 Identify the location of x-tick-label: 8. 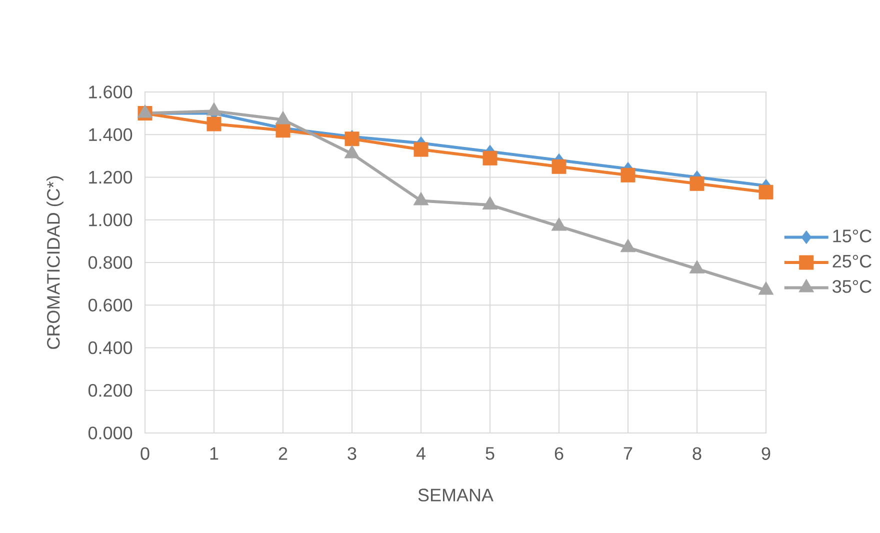
(697, 453).